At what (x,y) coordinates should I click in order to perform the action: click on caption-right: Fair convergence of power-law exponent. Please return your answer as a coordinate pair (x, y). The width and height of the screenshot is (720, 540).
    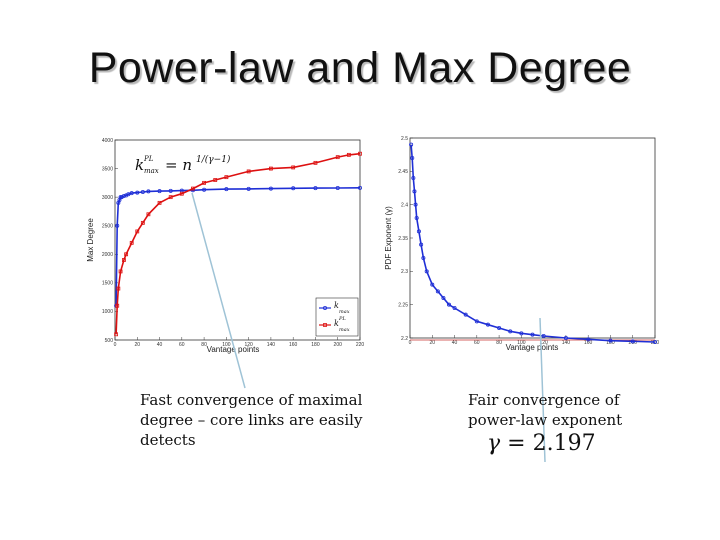
    Looking at the image, I should click on (545, 410).